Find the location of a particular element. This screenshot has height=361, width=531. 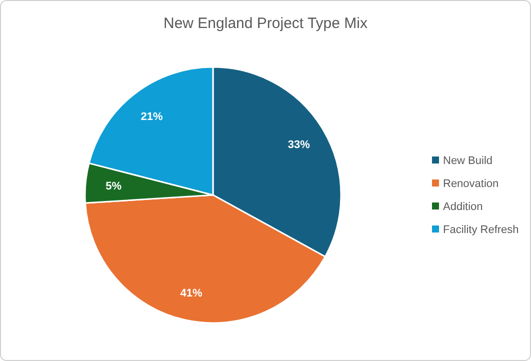

legend-label: Renovation is located at coordinates (471, 184).